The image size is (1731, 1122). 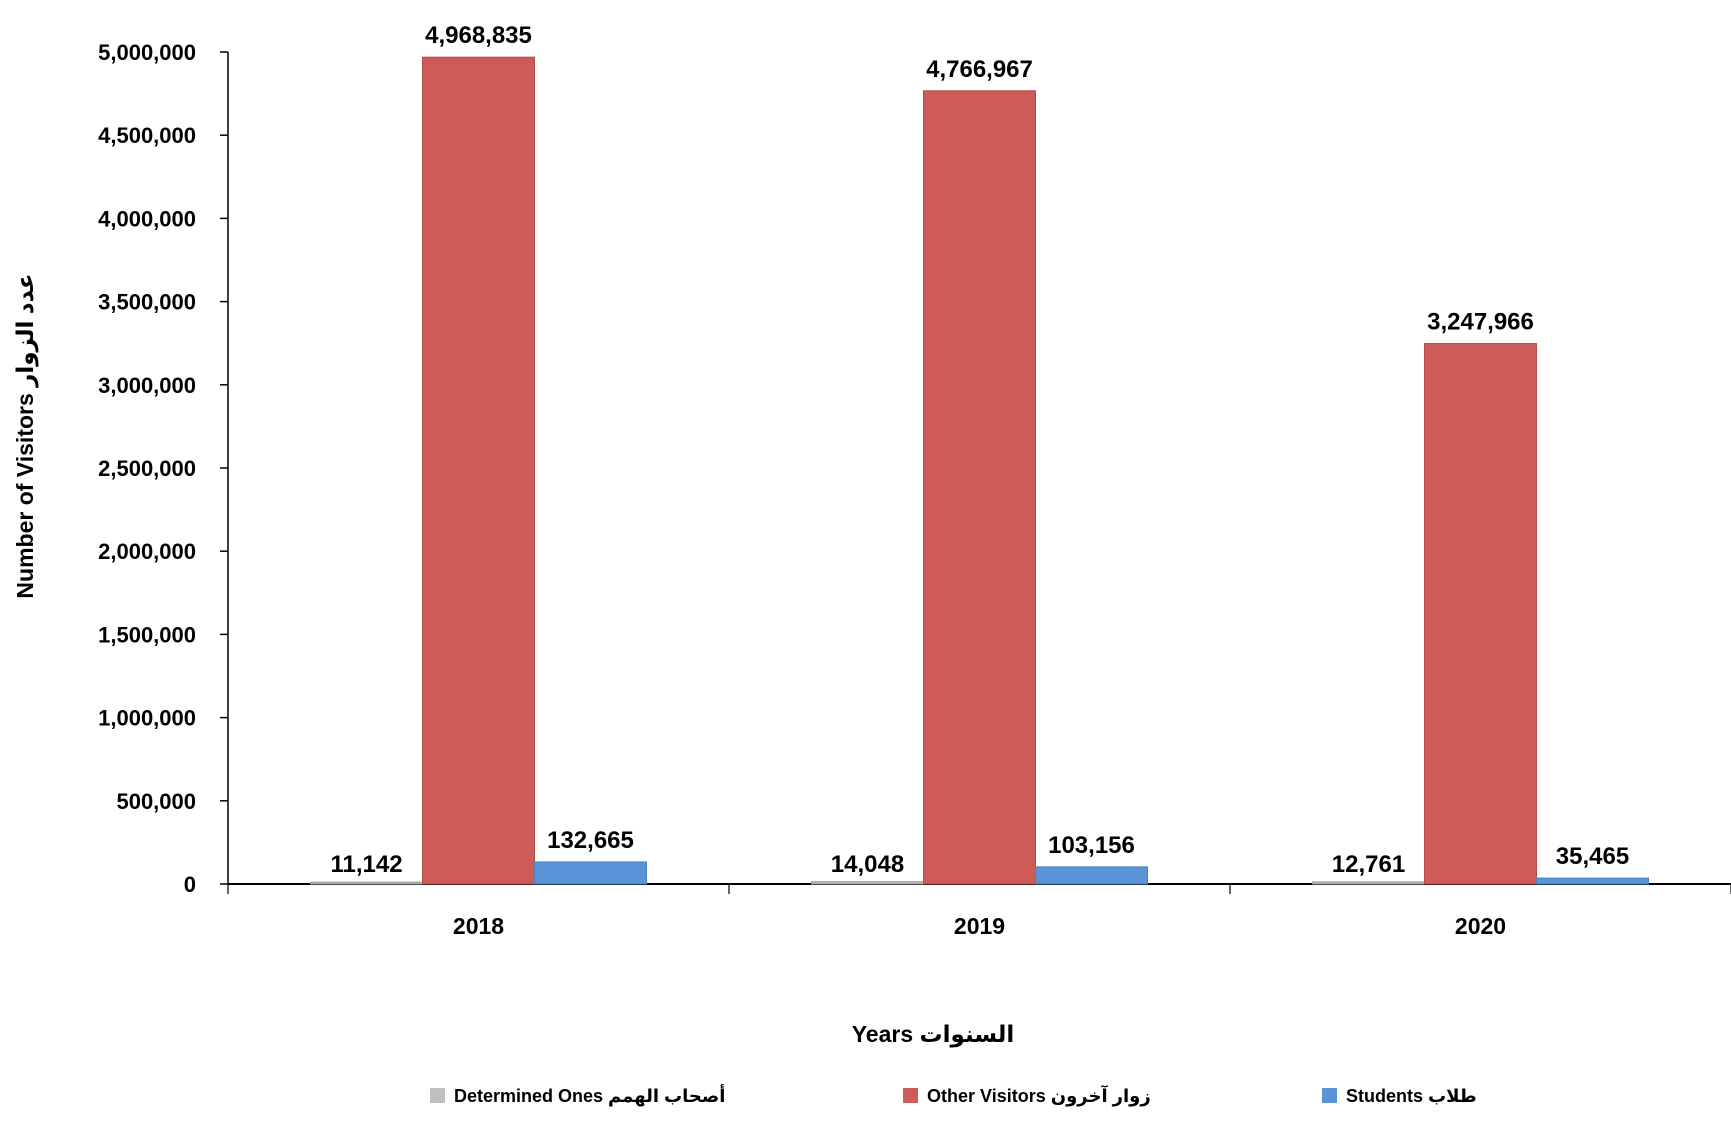 What do you see at coordinates (933, 1034) in the screenshot?
I see `x-axis-title: Years السنوات` at bounding box center [933, 1034].